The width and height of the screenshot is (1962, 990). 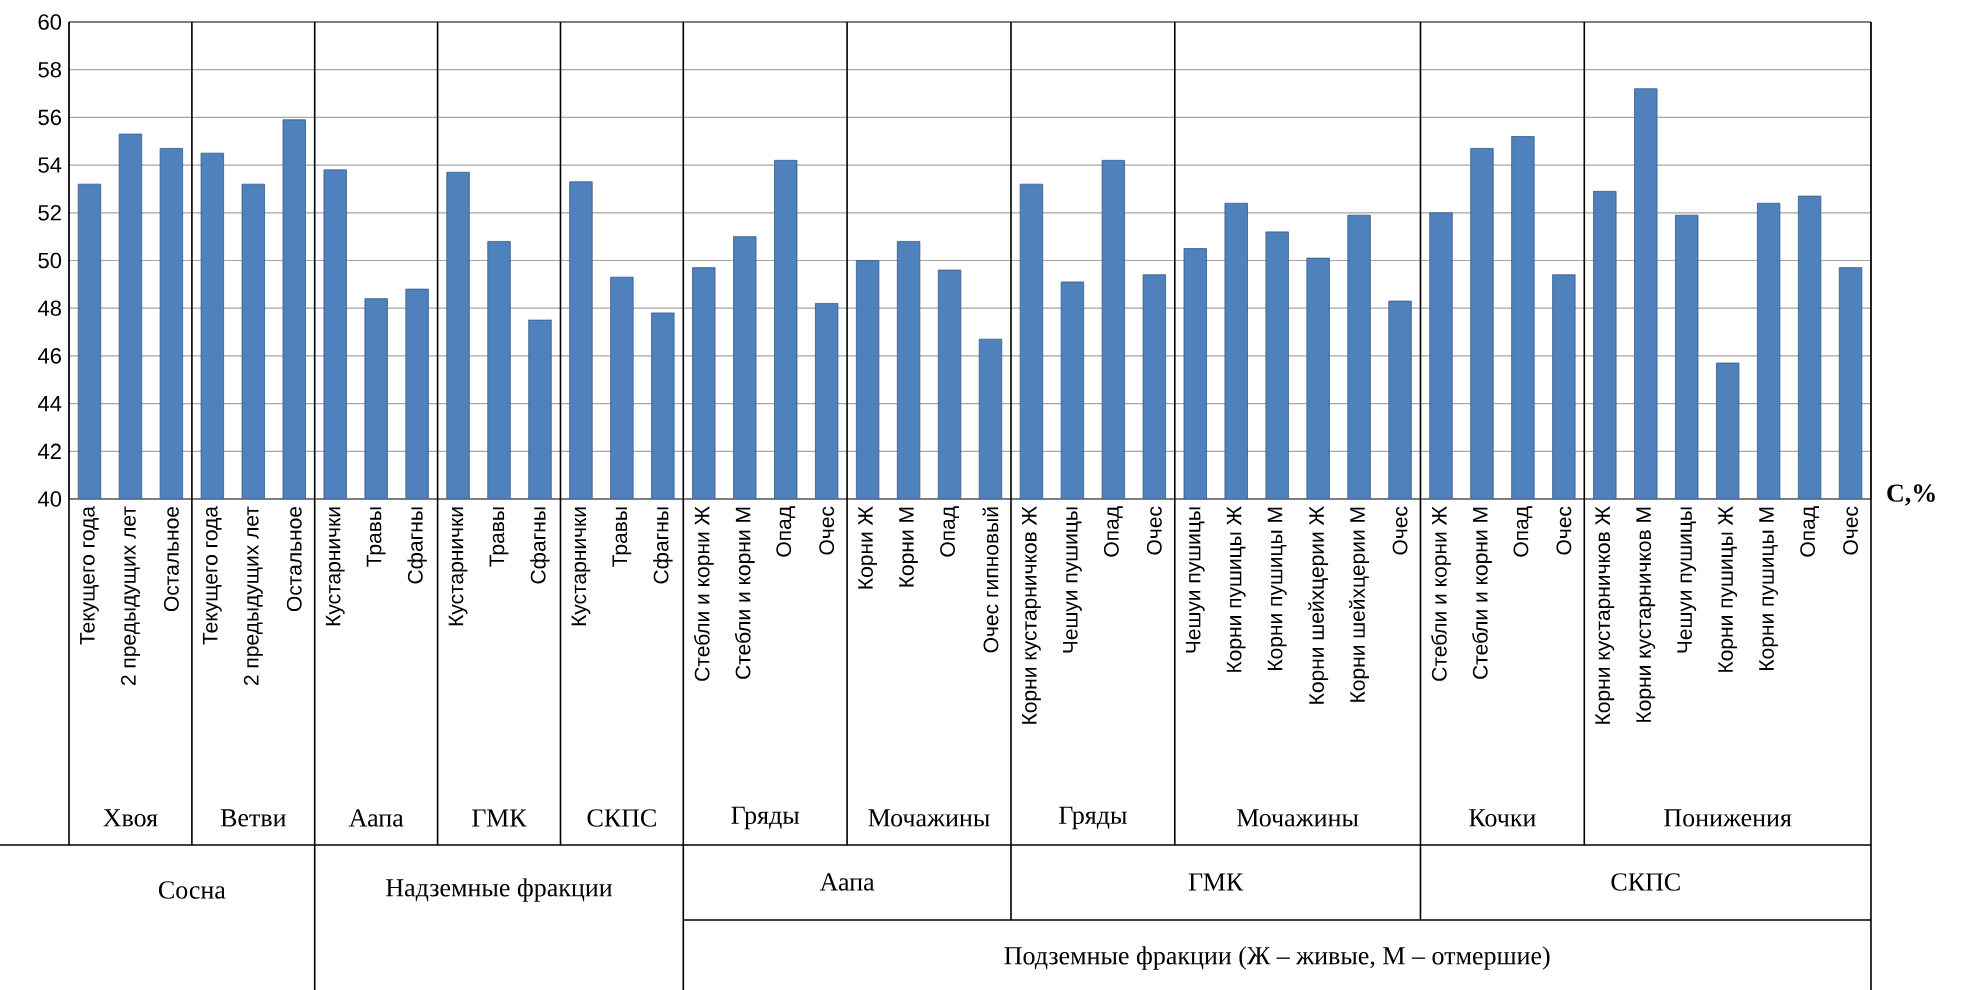 I want to click on x-tick-label: Корни шейхцерии Ж, so click(x=1318, y=605).